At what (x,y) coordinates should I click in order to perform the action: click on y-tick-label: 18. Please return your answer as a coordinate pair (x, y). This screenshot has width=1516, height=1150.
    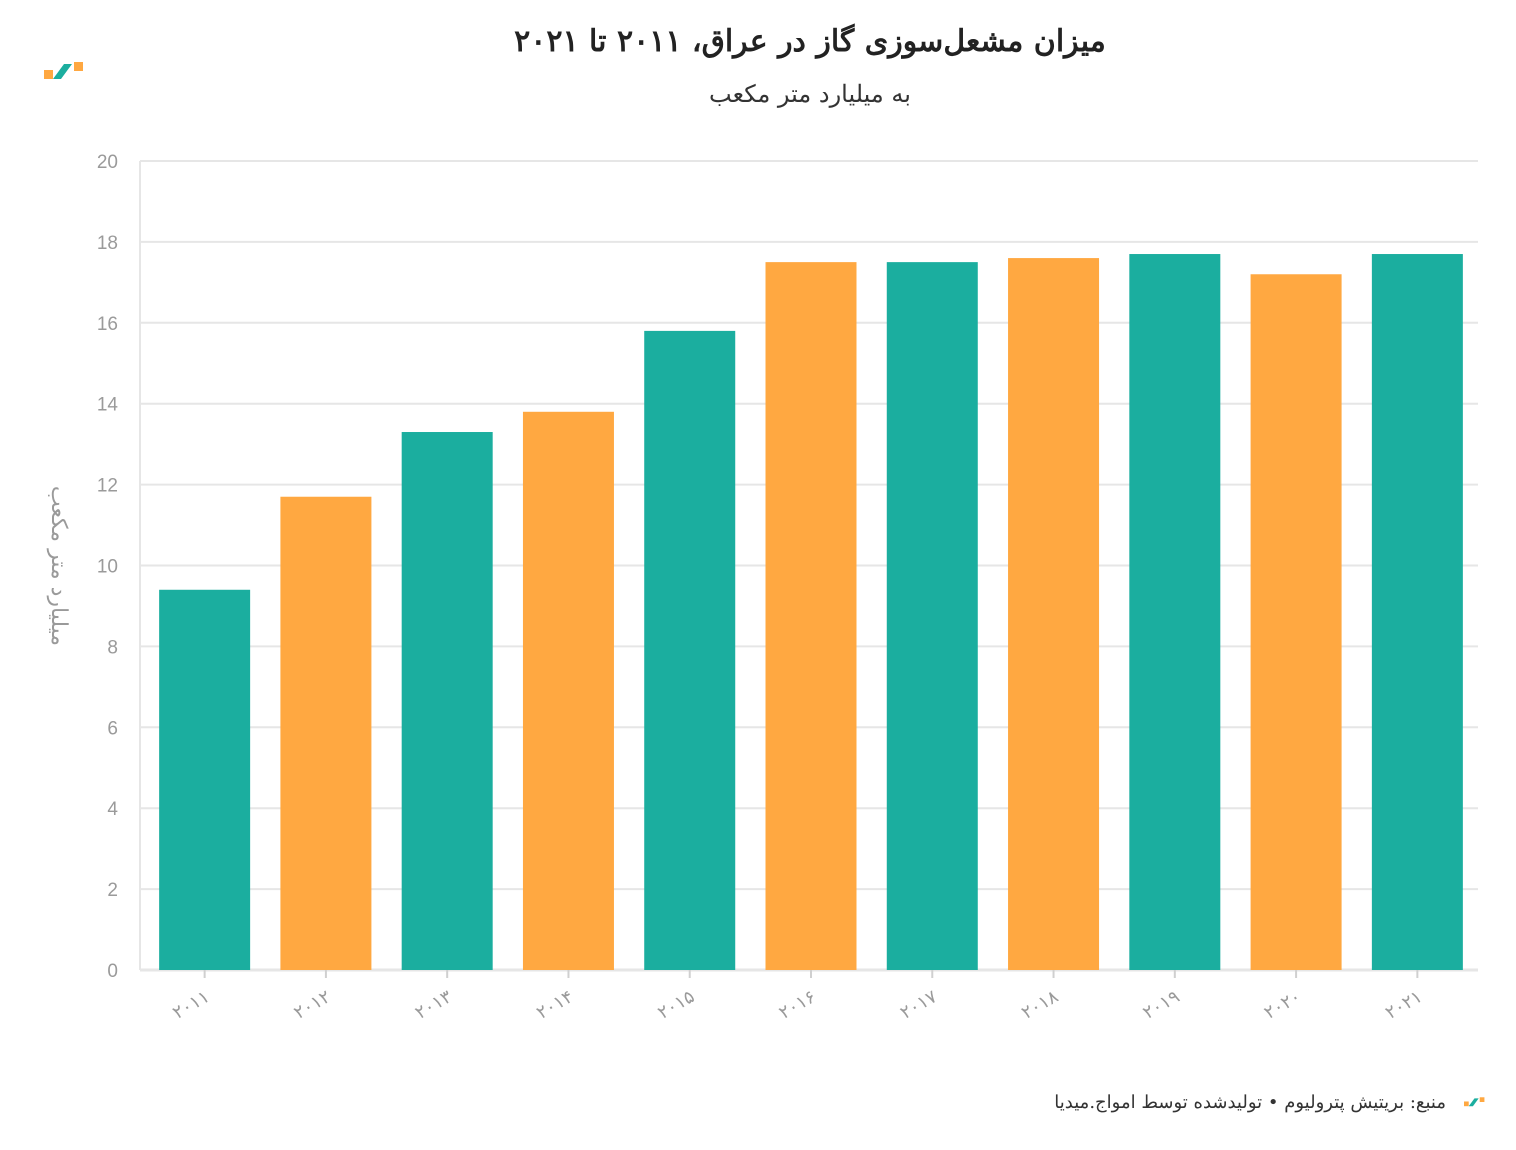
    Looking at the image, I should click on (107, 243).